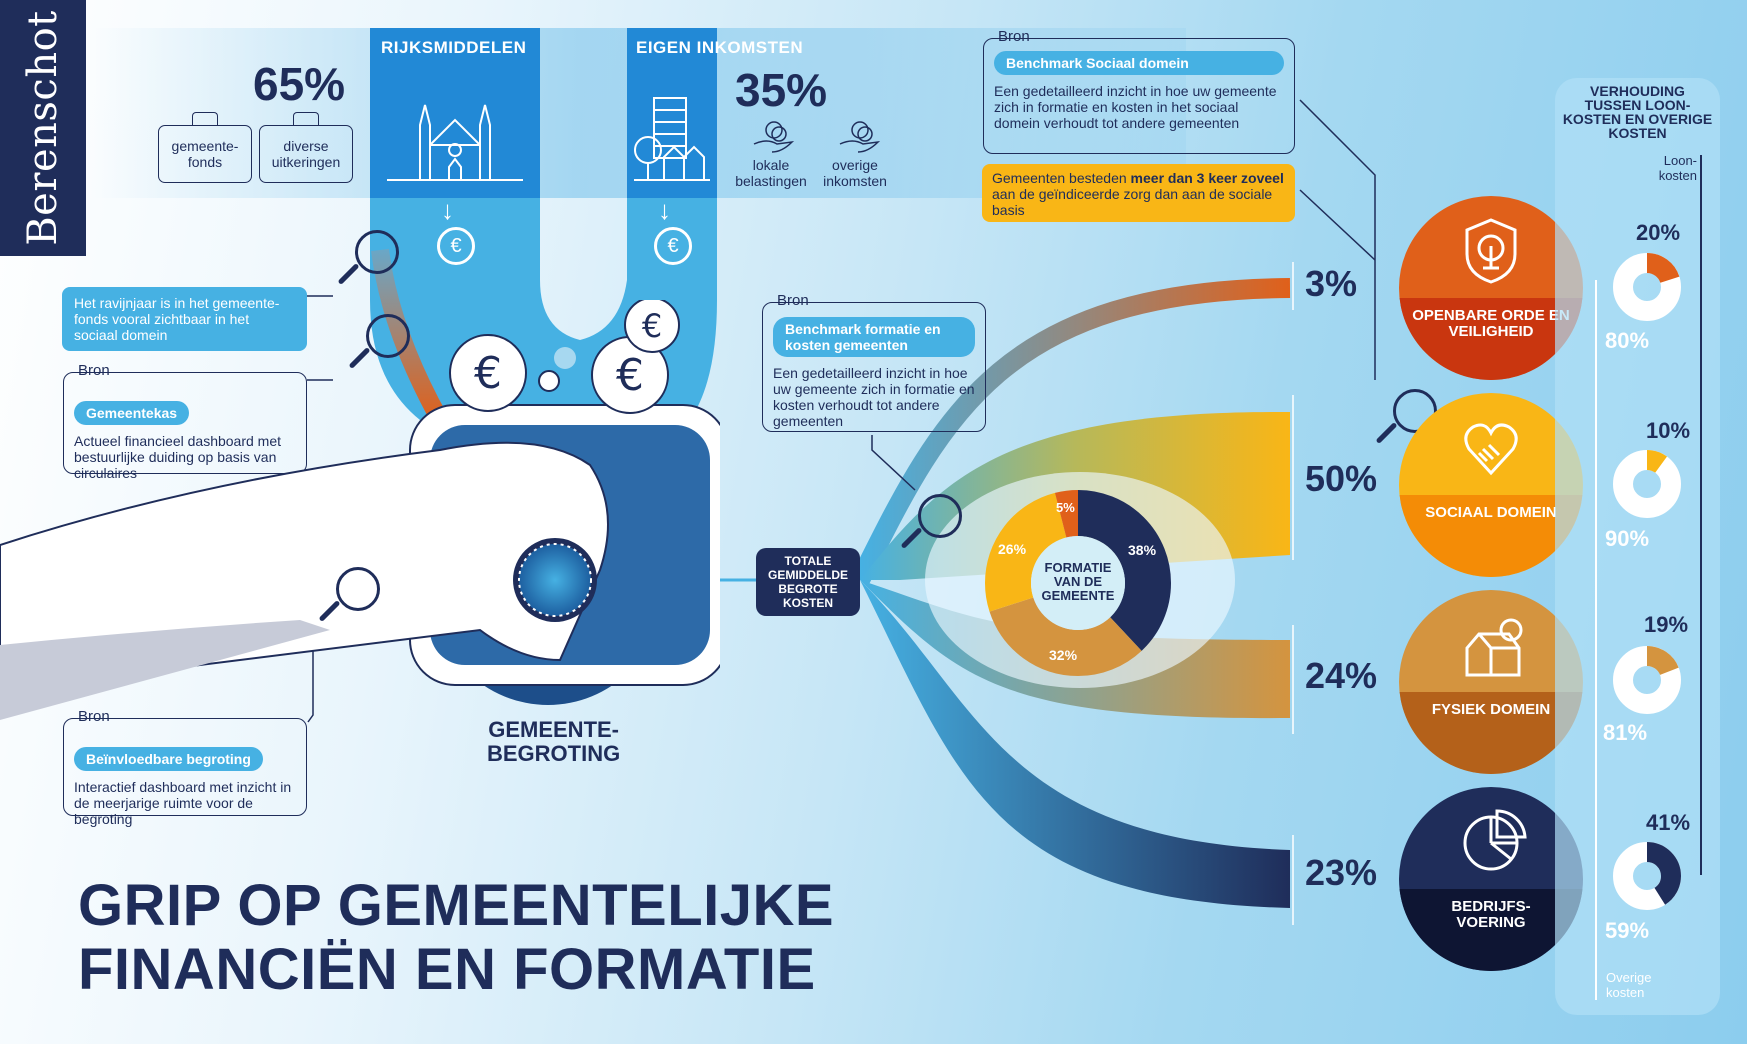 The height and width of the screenshot is (1044, 1747). Describe the element at coordinates (1063, 655) in the screenshot. I see `formatie-pct-32: 32%` at that location.